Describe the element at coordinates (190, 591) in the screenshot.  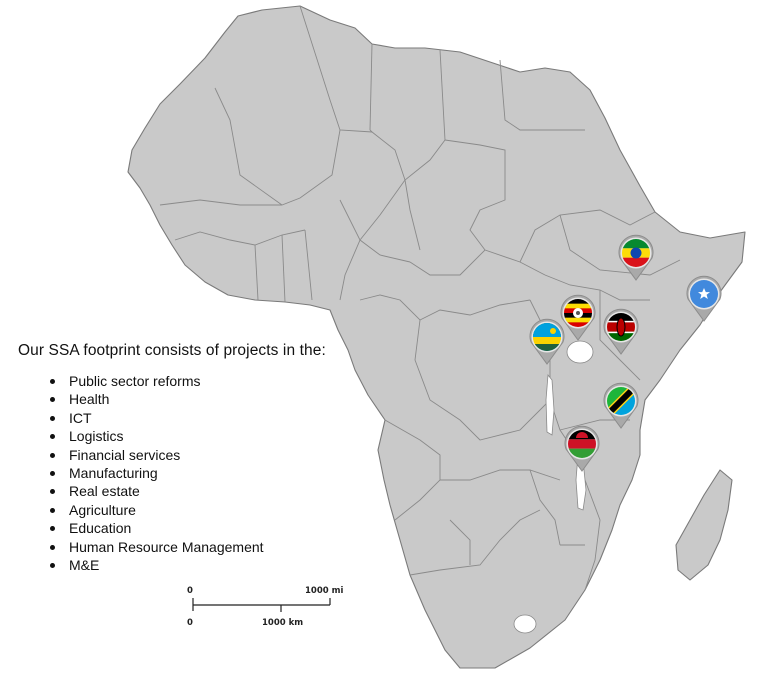
I see `scale-zero-top: 0` at that location.